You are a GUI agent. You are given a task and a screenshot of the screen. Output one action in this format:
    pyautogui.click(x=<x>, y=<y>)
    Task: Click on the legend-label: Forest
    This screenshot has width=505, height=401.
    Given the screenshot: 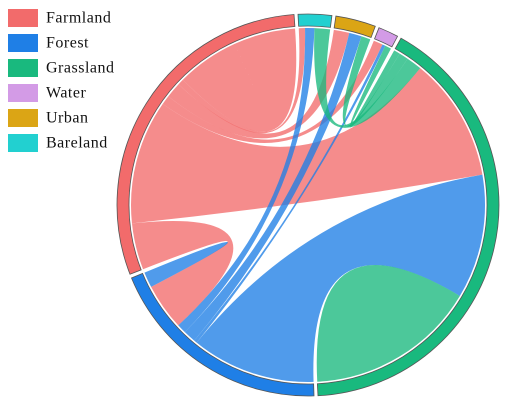 What is the action you would take?
    pyautogui.click(x=67, y=43)
    